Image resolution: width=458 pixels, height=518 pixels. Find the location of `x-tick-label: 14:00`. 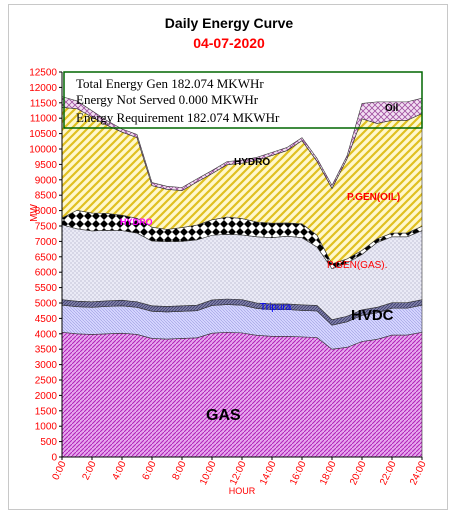

x-tick-label: 14:00 is located at coordinates (268, 473).